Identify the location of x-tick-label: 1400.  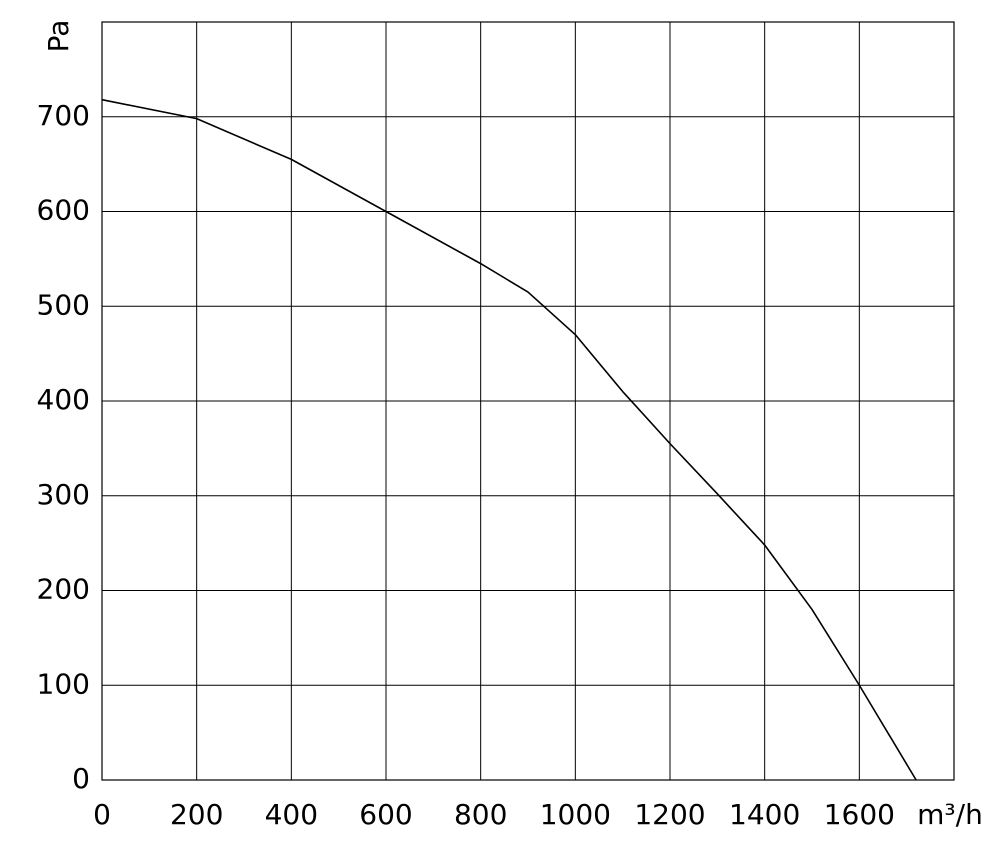
(764, 814).